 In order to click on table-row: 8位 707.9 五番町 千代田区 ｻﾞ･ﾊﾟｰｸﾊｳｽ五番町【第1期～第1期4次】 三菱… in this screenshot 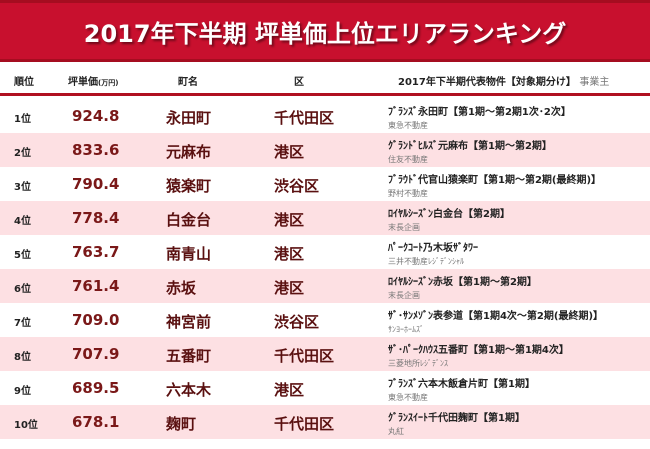, I will do `click(325, 354)`.